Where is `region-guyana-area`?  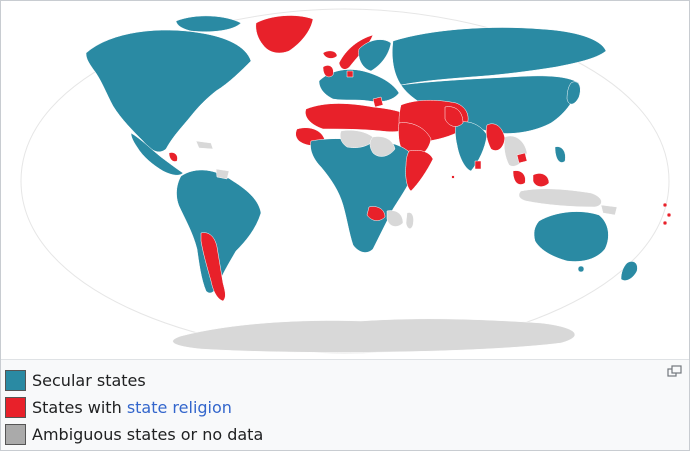 region-guyana-area is located at coordinates (222, 174).